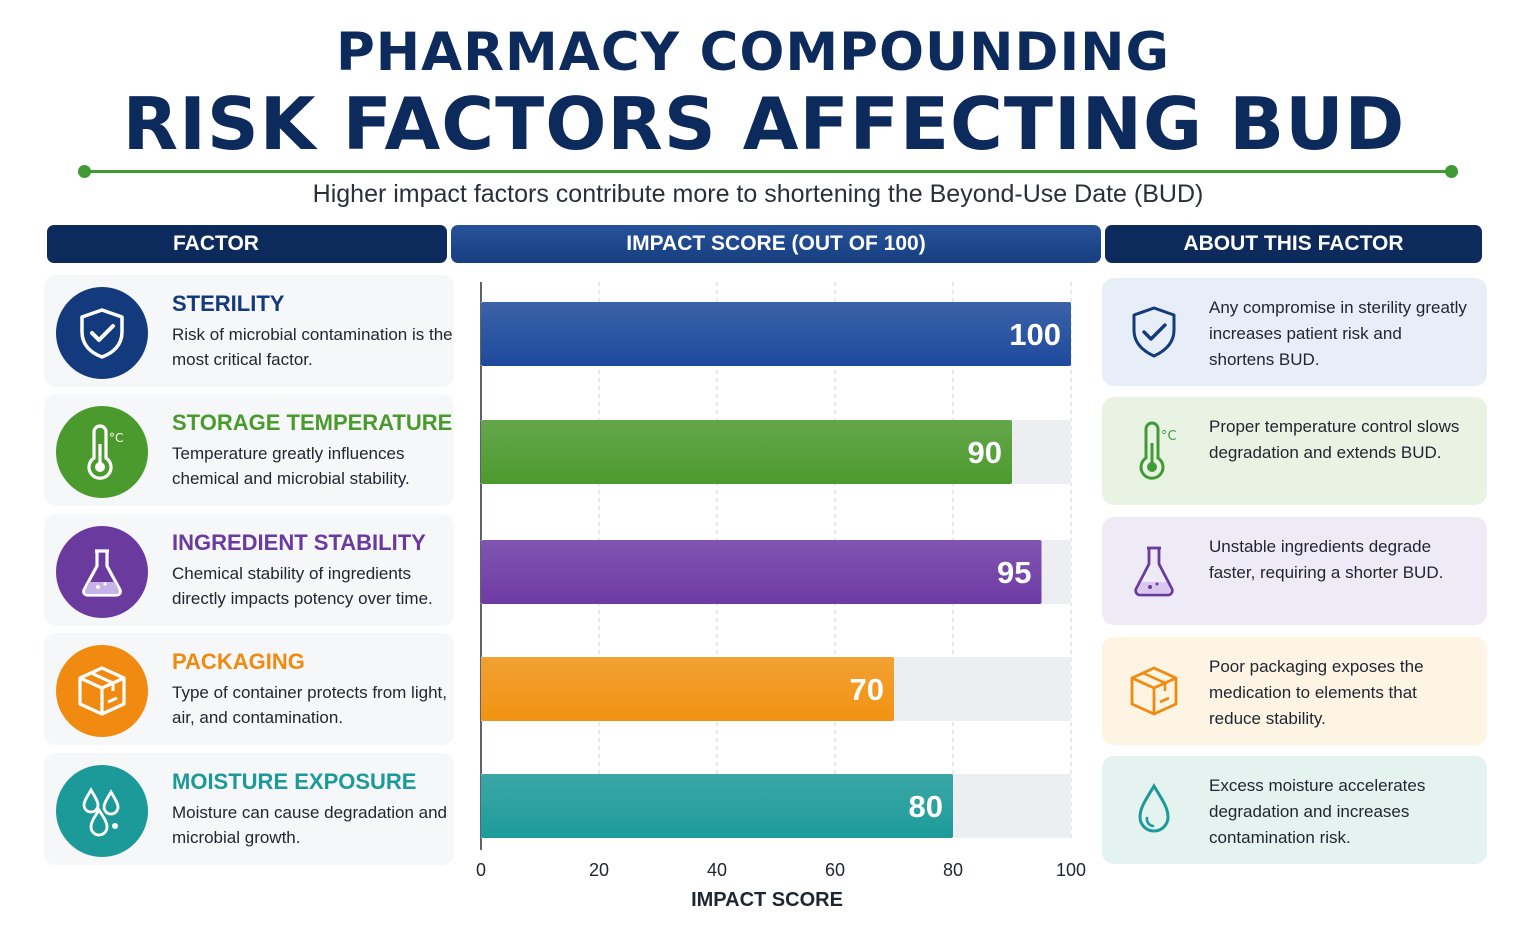 Image resolution: width=1536 pixels, height=936 pixels. I want to click on factor-circle-sterility, so click(102, 333).